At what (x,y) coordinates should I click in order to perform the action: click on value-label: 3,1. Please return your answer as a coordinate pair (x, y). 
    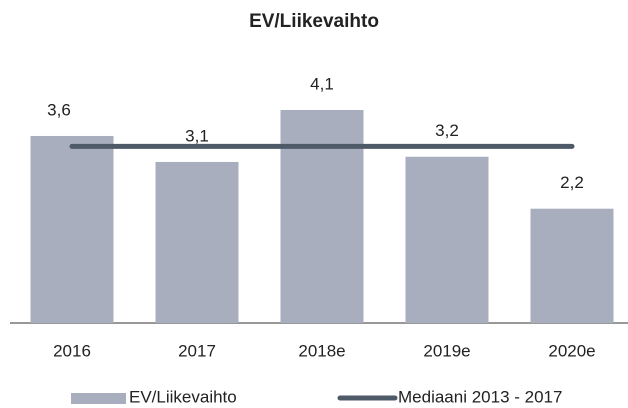
    Looking at the image, I should click on (197, 135).